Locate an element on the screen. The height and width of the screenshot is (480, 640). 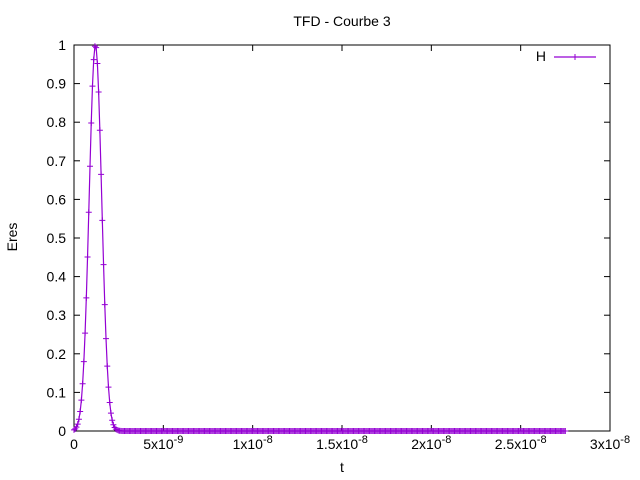
x-tick-label: 1x10⁻⁸ is located at coordinates (253, 443).